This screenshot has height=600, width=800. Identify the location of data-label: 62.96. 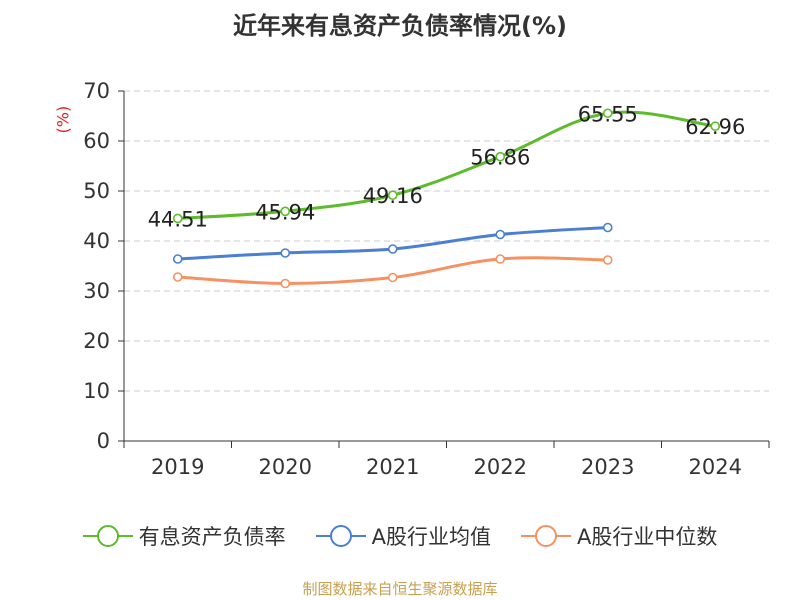
(715, 127).